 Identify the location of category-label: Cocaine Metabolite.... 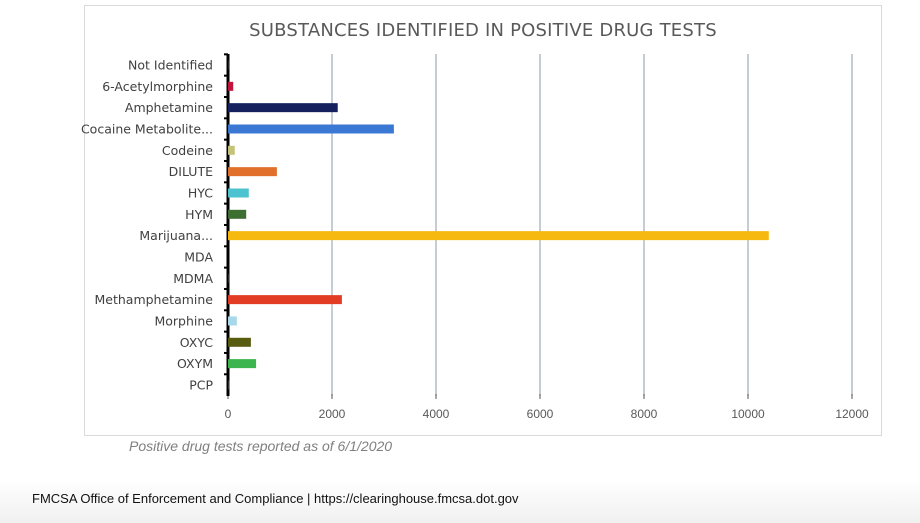
(147, 128).